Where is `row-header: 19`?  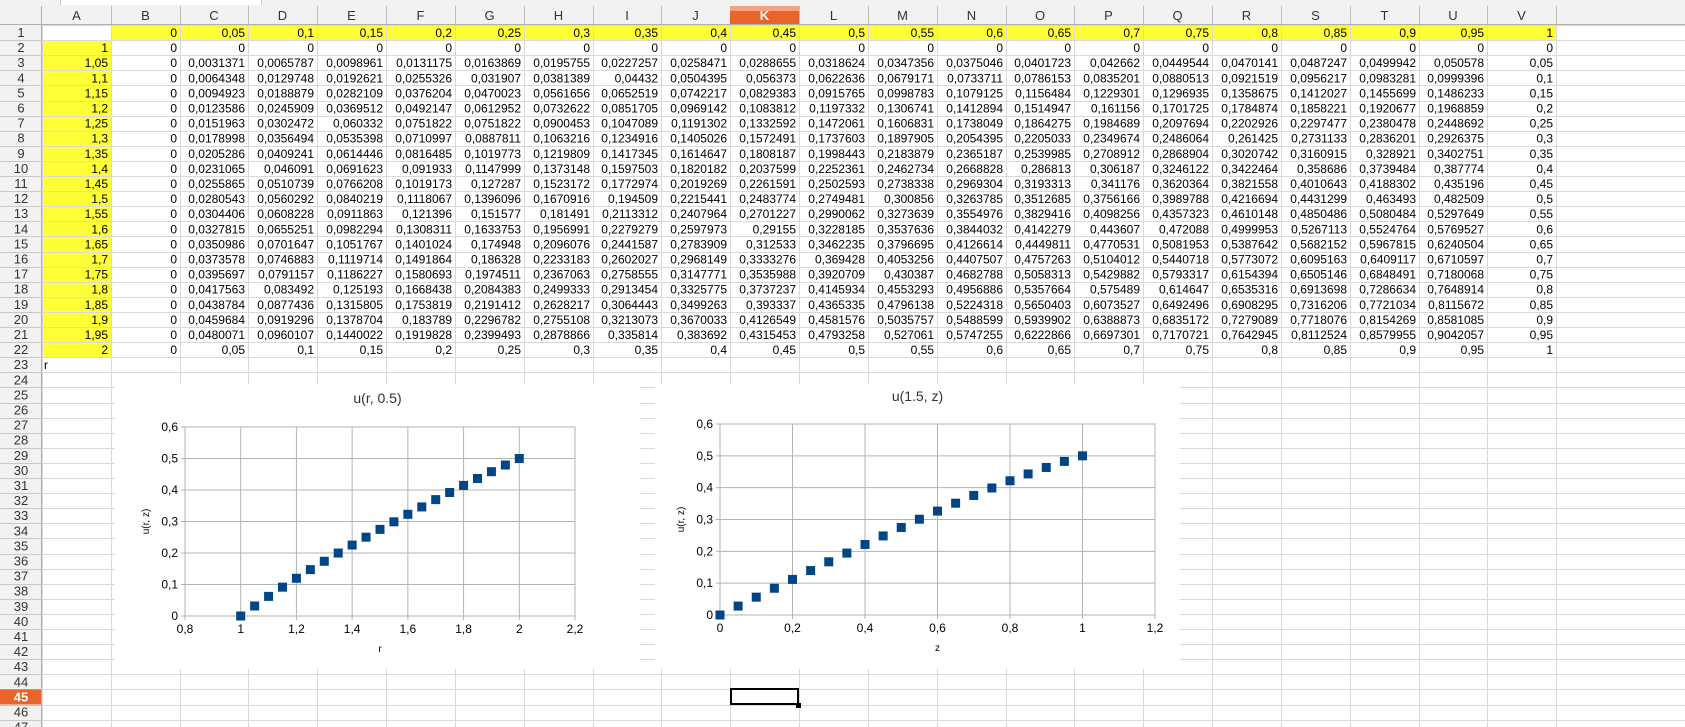
row-header: 19 is located at coordinates (21, 304).